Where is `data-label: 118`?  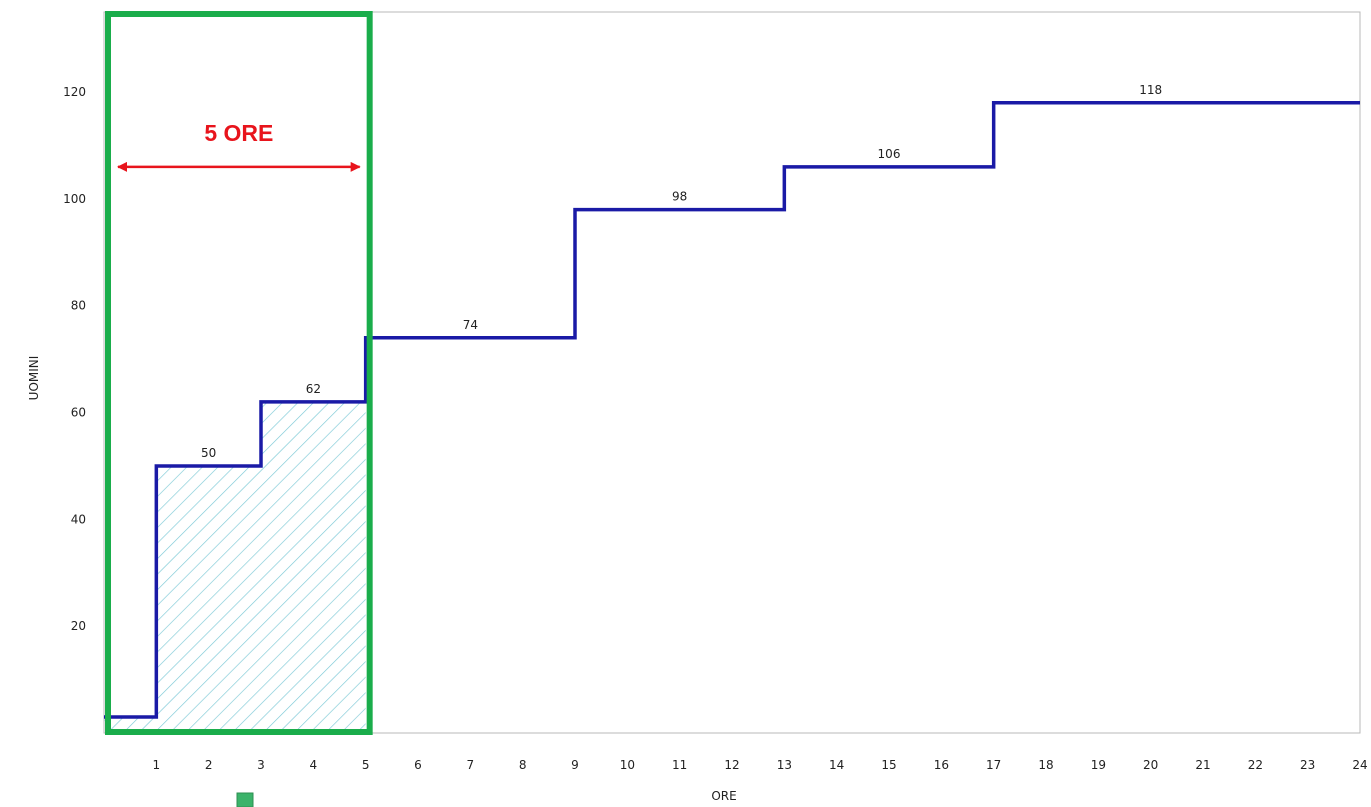
data-label: 118 is located at coordinates (1150, 90).